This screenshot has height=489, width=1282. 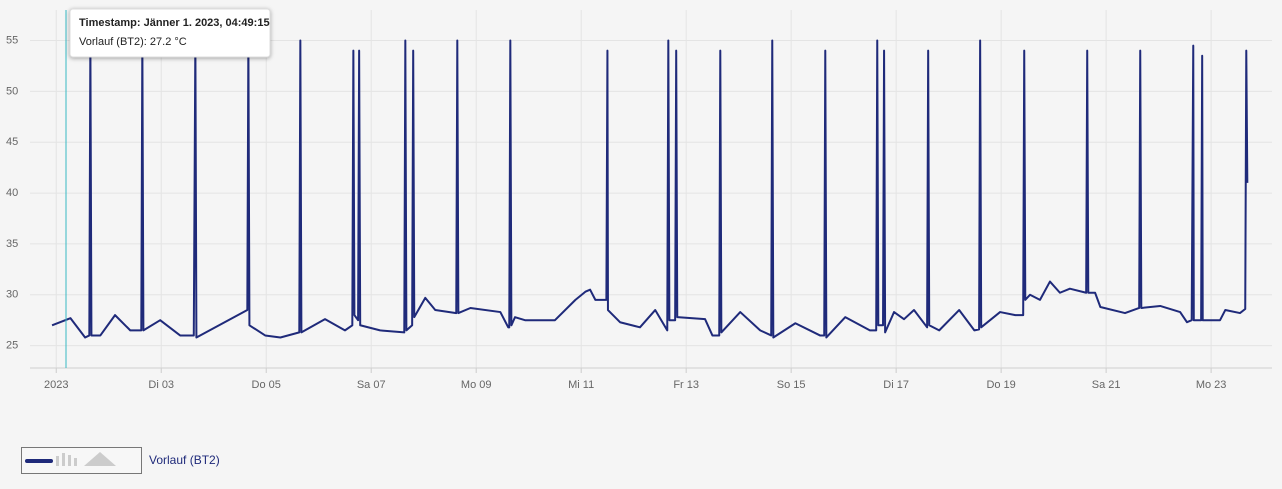 I want to click on y-tick-label: 35, so click(x=12, y=244).